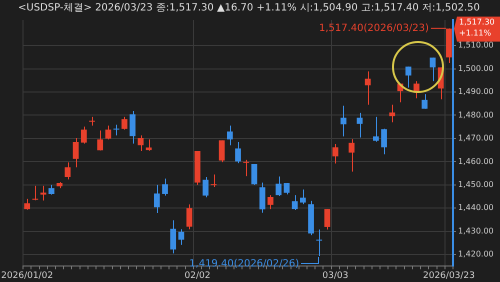  I want to click on y-tick-label: 1,480.00, so click(476, 115).